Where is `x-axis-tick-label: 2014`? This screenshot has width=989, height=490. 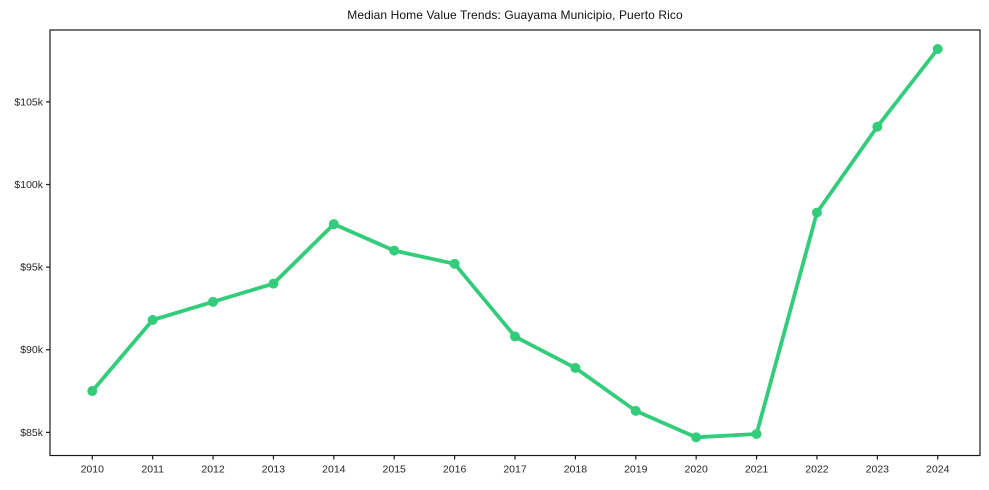 x-axis-tick-label: 2014 is located at coordinates (334, 470).